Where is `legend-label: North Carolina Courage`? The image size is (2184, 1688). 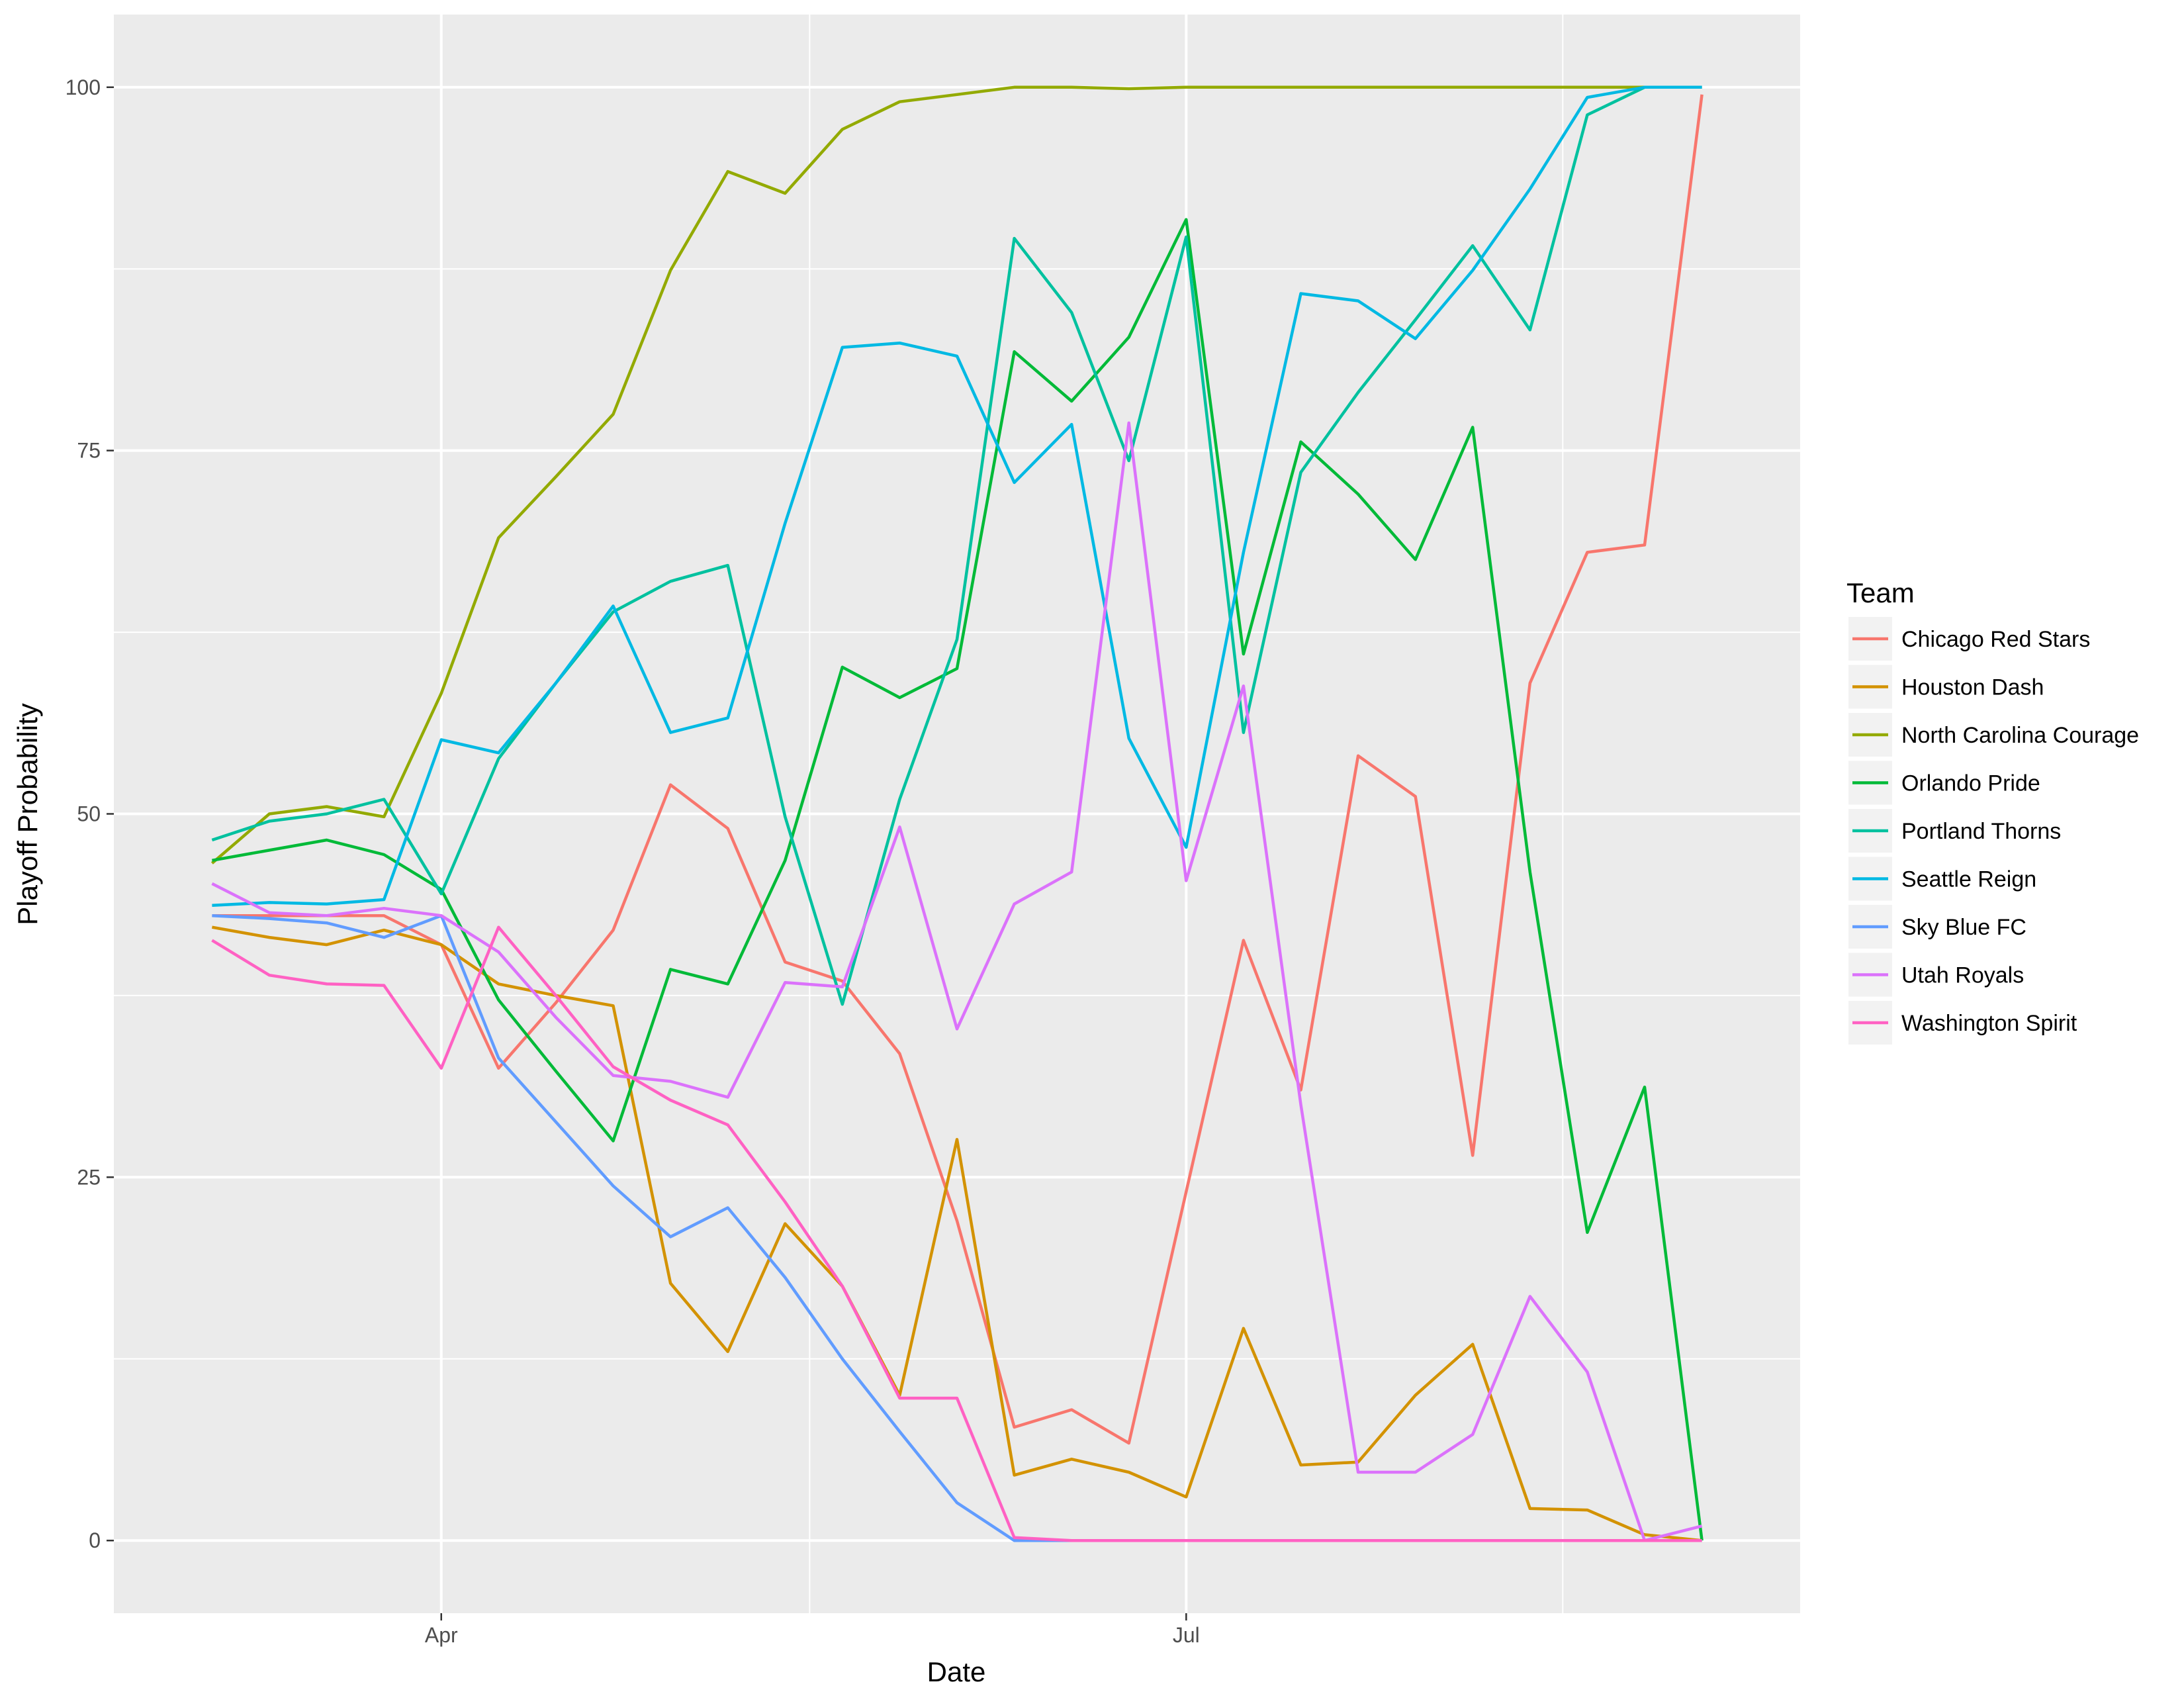
legend-label: North Carolina Courage is located at coordinates (2020, 735).